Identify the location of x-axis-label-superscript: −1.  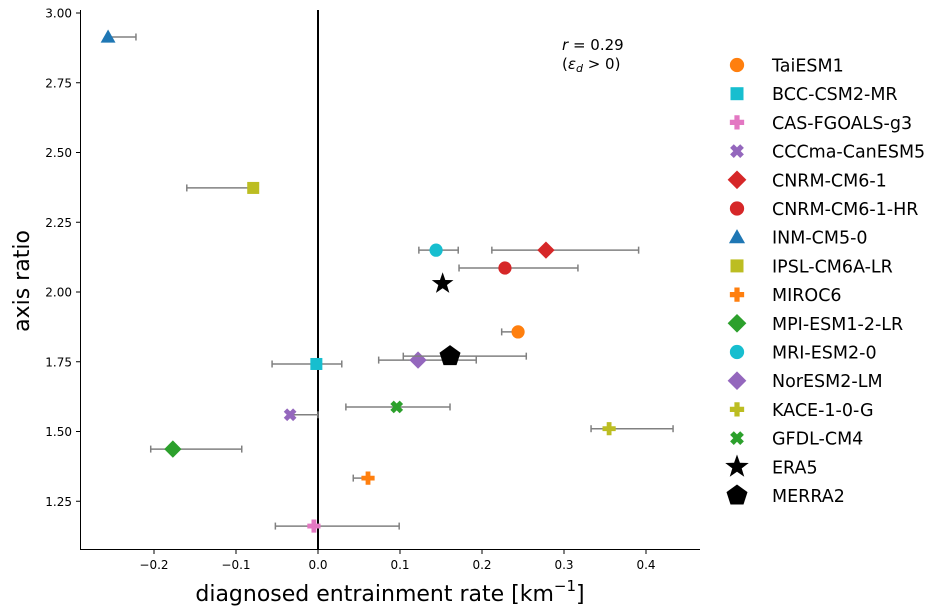
(565, 586).